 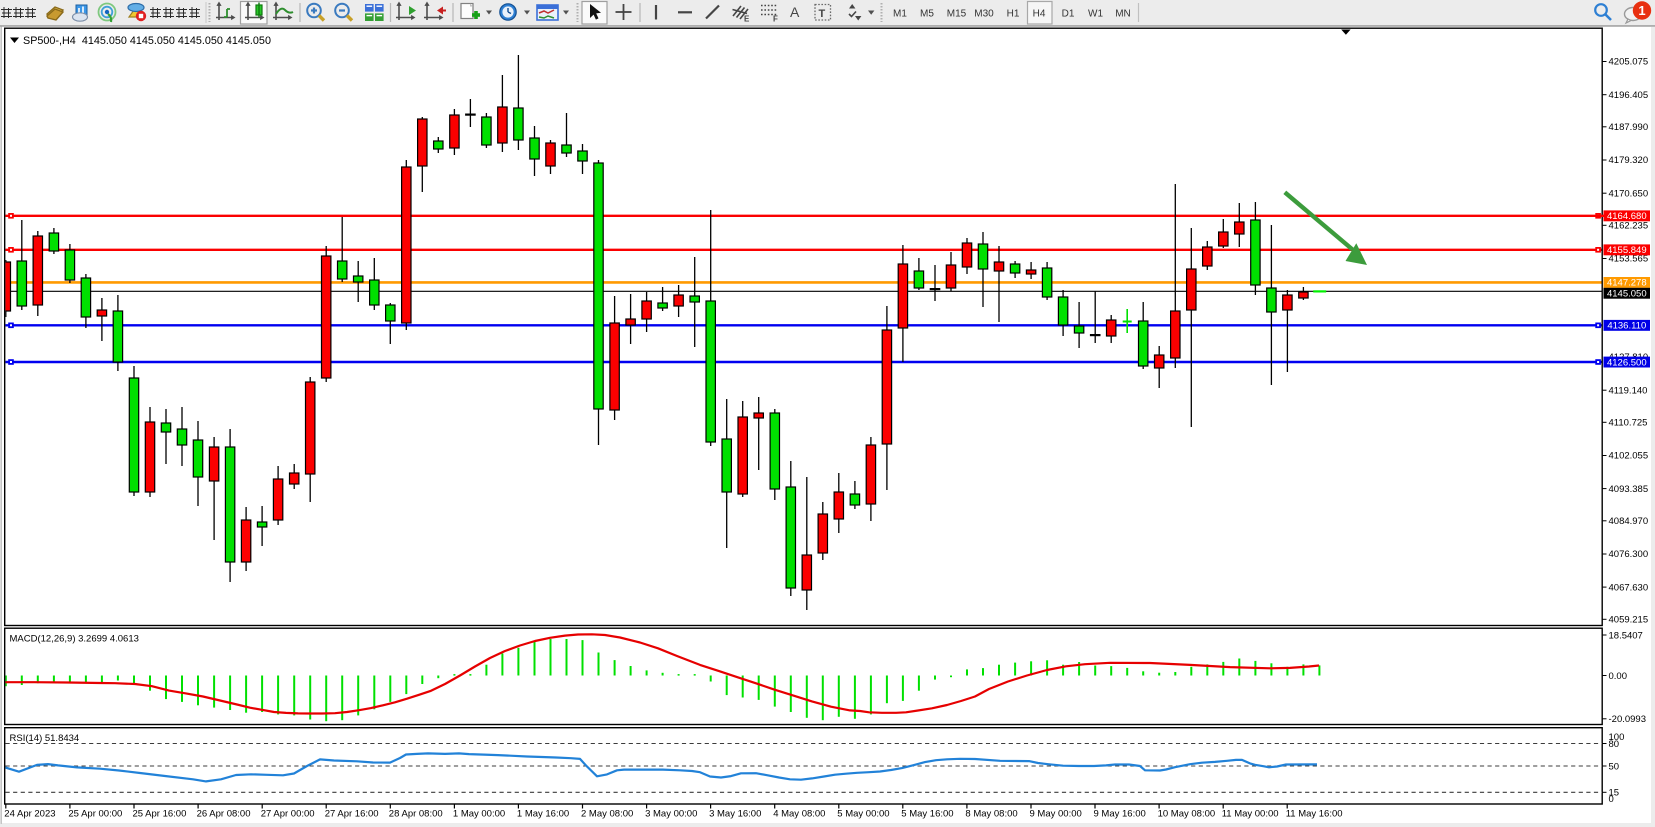 I want to click on svg-text: 100, so click(x=1617, y=737).